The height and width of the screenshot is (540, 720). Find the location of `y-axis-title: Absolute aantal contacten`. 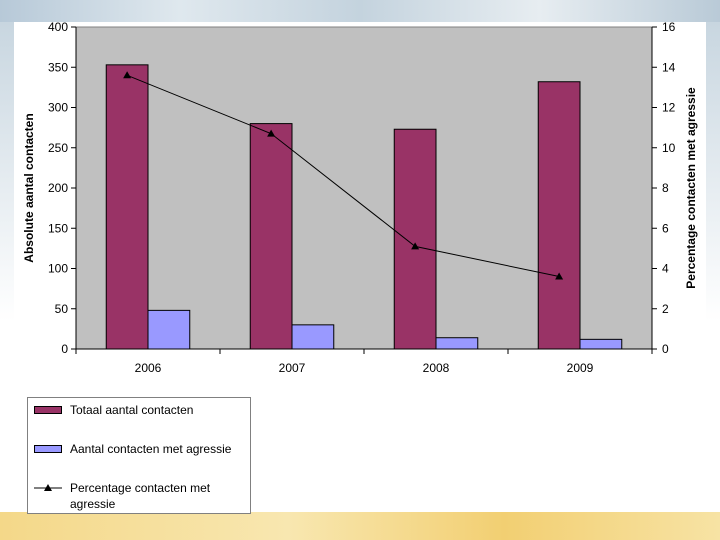

y-axis-title: Absolute aantal contacten is located at coordinates (29, 187).